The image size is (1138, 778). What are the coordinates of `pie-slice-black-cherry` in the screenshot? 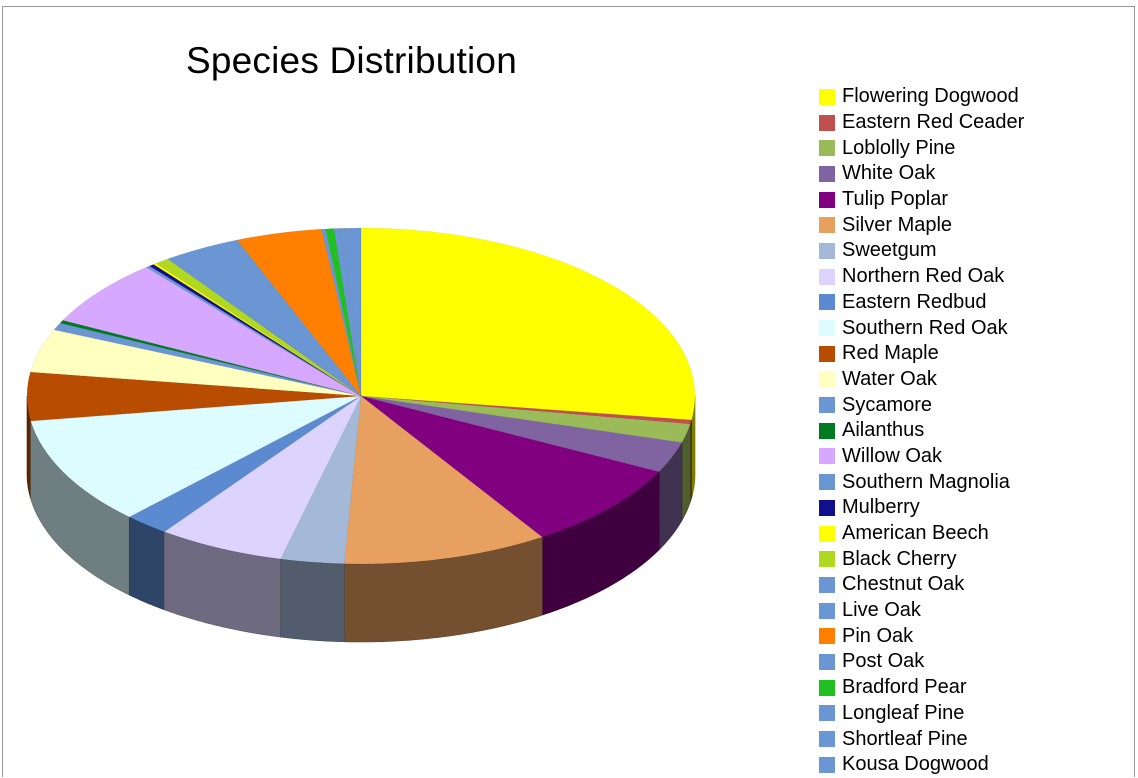 It's located at (258, 327).